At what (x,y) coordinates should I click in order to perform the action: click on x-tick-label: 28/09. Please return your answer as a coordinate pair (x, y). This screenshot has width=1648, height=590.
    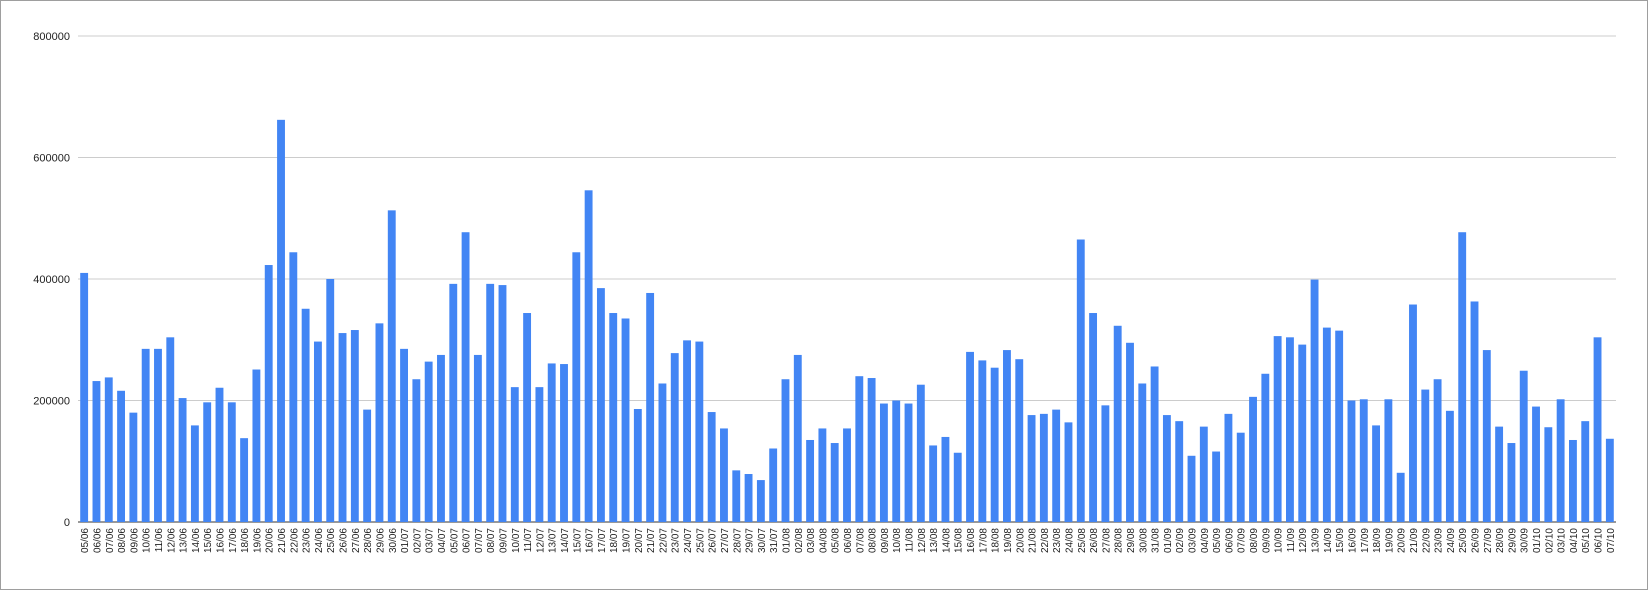
    Looking at the image, I should click on (1500, 540).